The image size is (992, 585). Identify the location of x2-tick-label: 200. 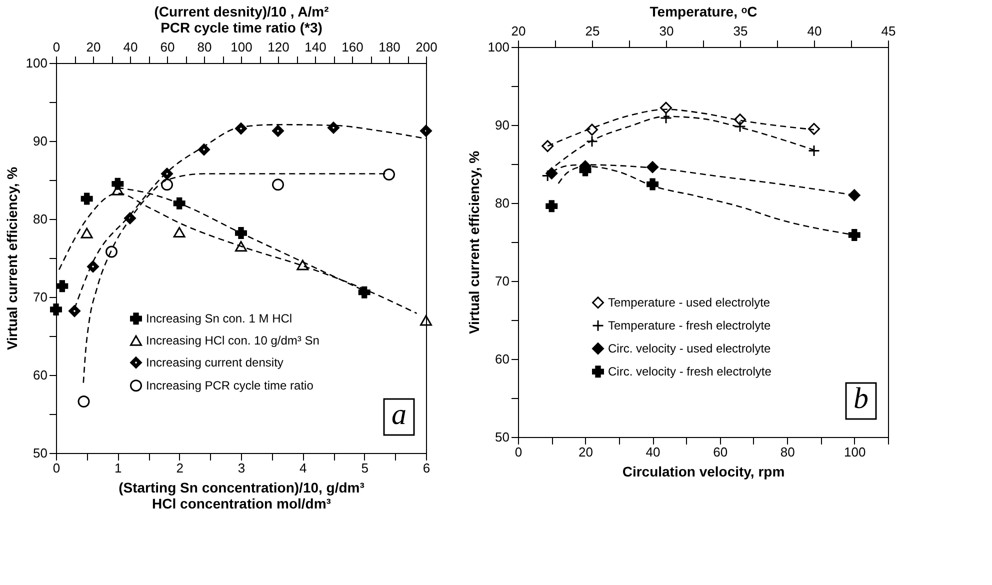
(427, 47).